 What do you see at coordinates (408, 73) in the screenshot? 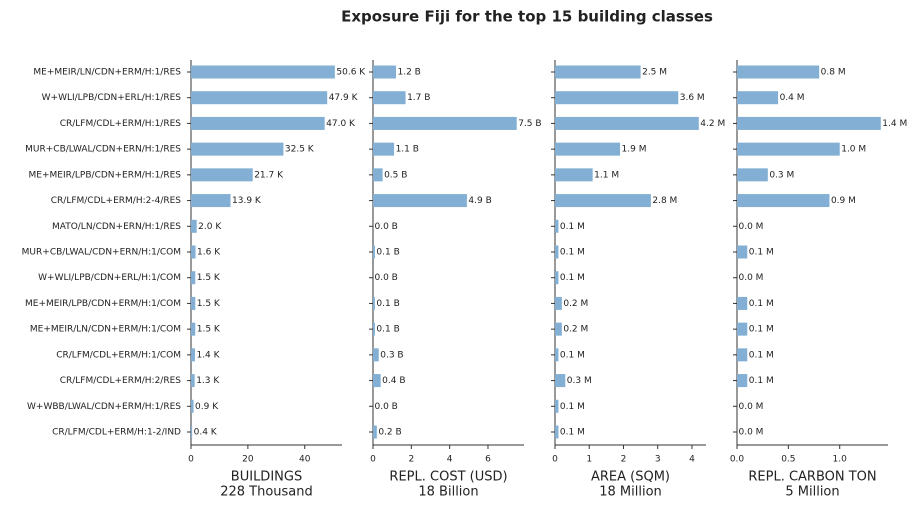
I see `value-label: 1.2 B` at bounding box center [408, 73].